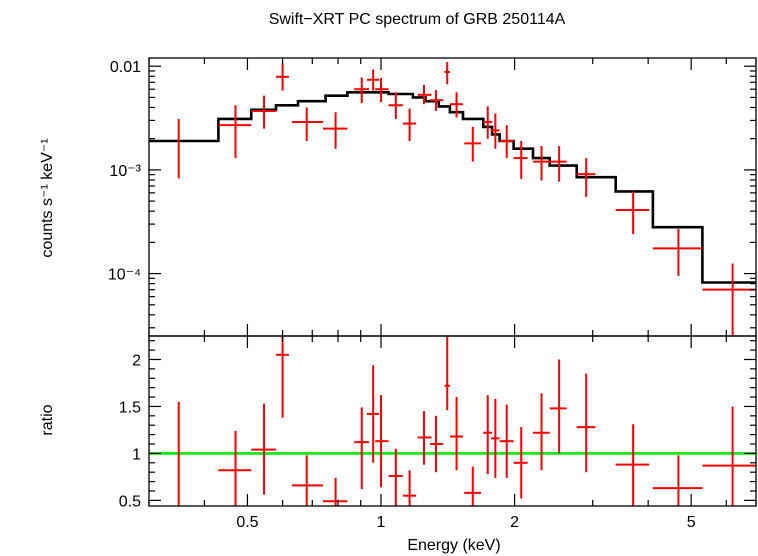 The width and height of the screenshot is (758, 556). Describe the element at coordinates (417, 19) in the screenshot. I see `chart-title: Swift−XRT PC spectrum of GRB 250114A` at that location.